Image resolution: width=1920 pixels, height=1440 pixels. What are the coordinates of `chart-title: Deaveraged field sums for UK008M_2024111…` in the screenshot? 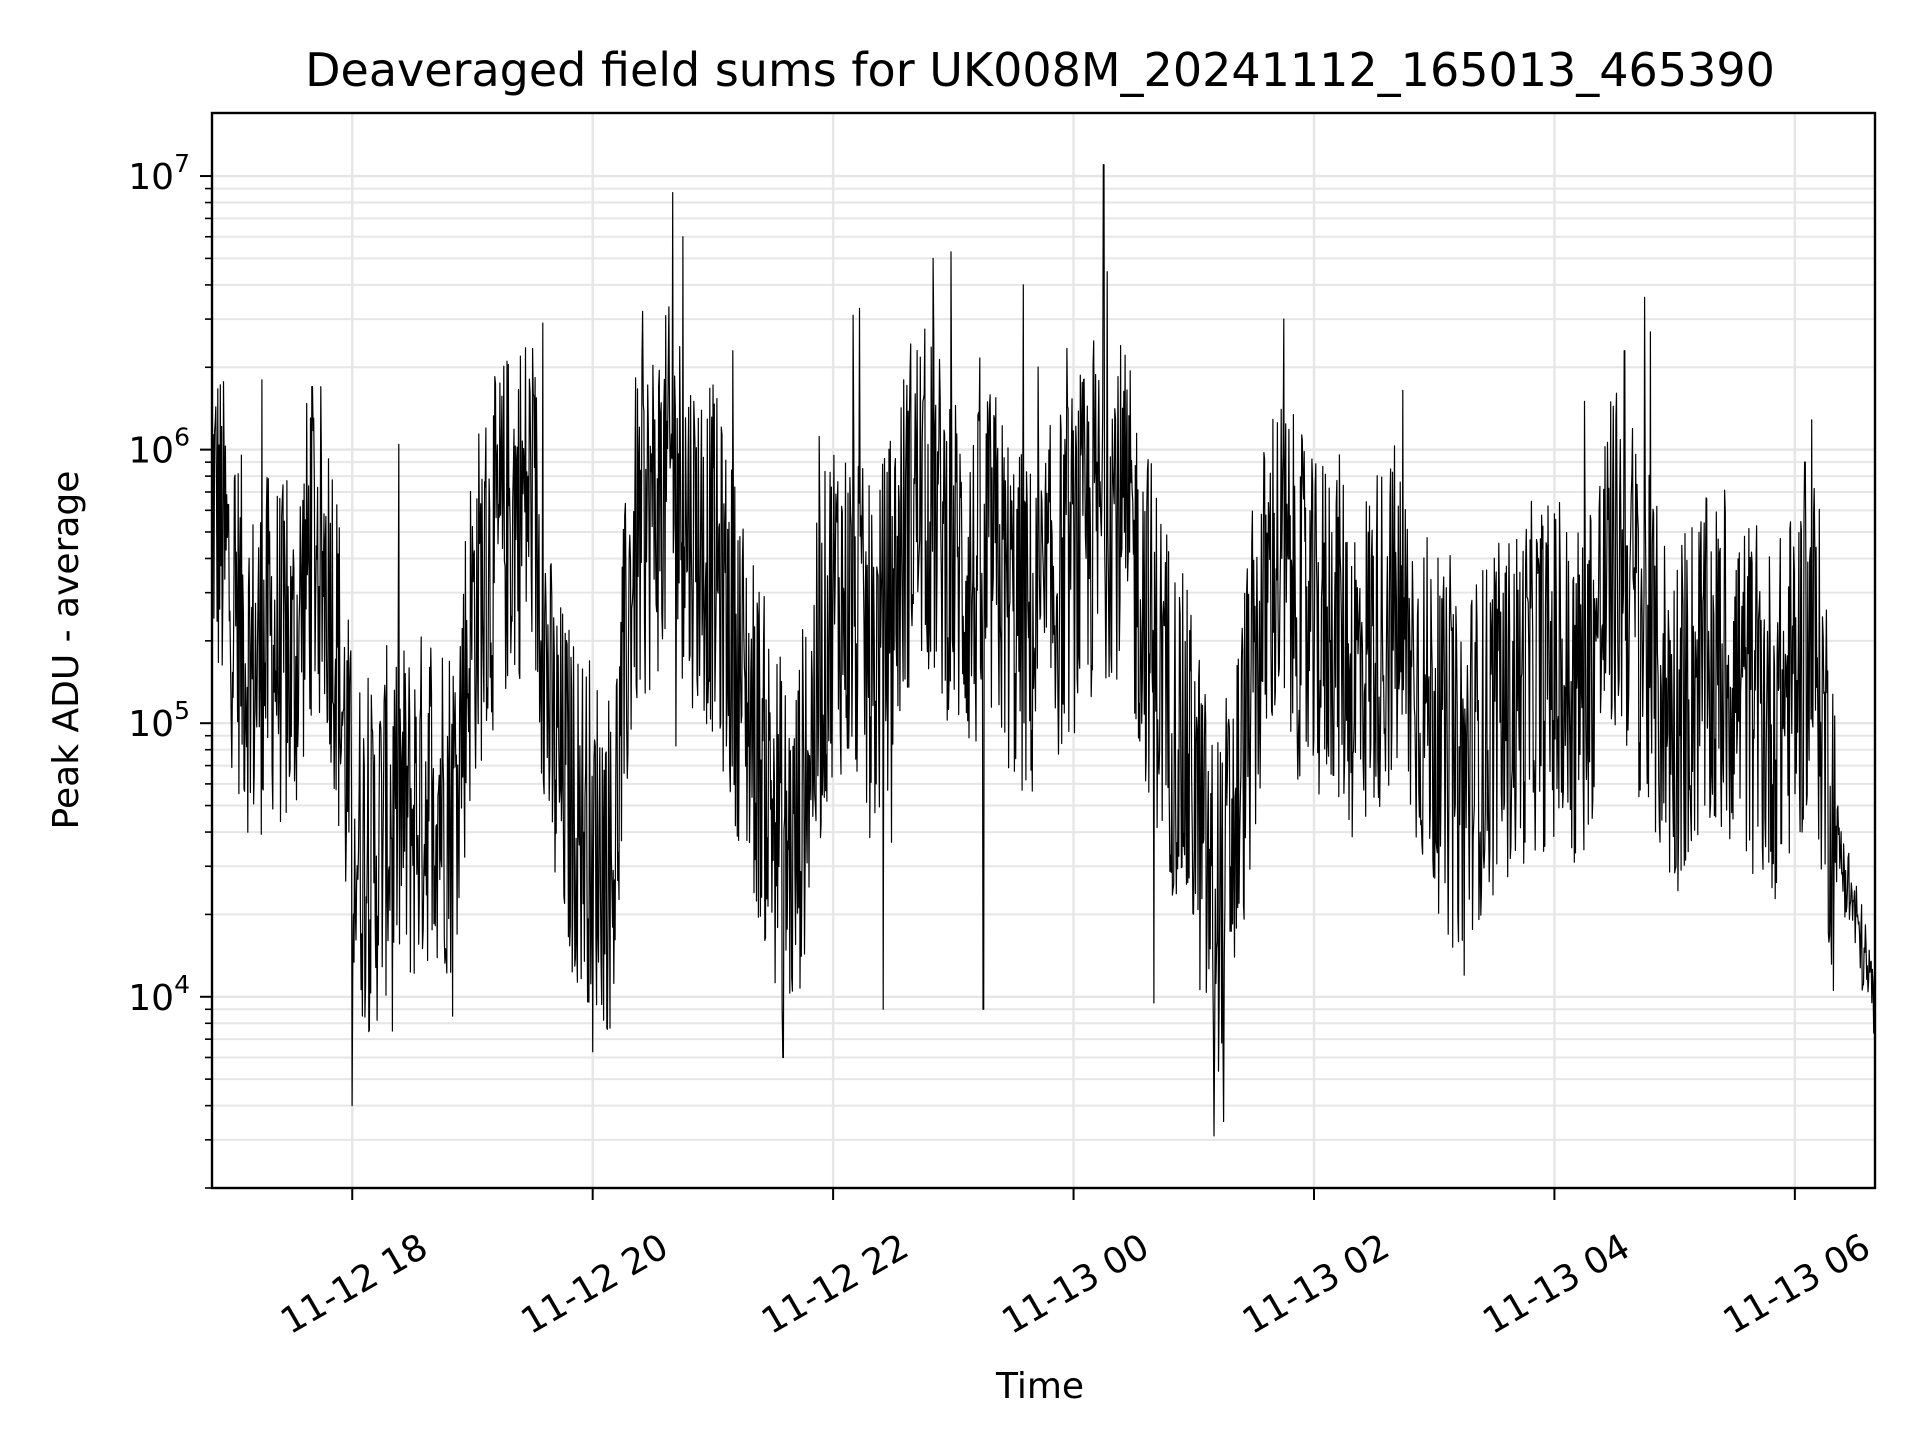 It's located at (1040, 70).